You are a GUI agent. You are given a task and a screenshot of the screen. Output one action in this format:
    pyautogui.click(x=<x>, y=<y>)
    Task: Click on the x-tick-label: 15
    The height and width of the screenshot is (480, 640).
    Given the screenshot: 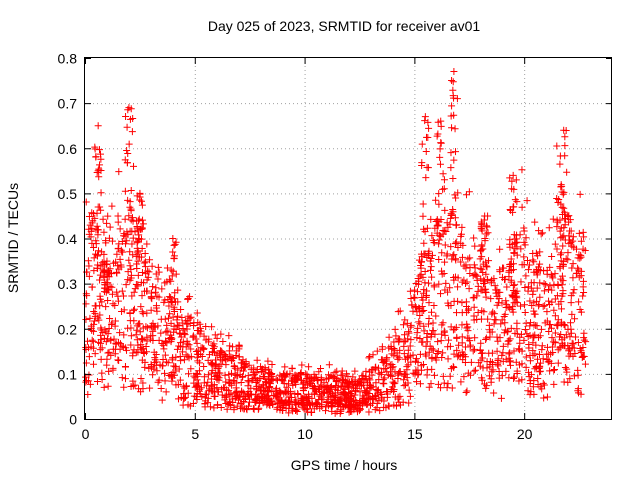 What is the action you would take?
    pyautogui.click(x=415, y=434)
    